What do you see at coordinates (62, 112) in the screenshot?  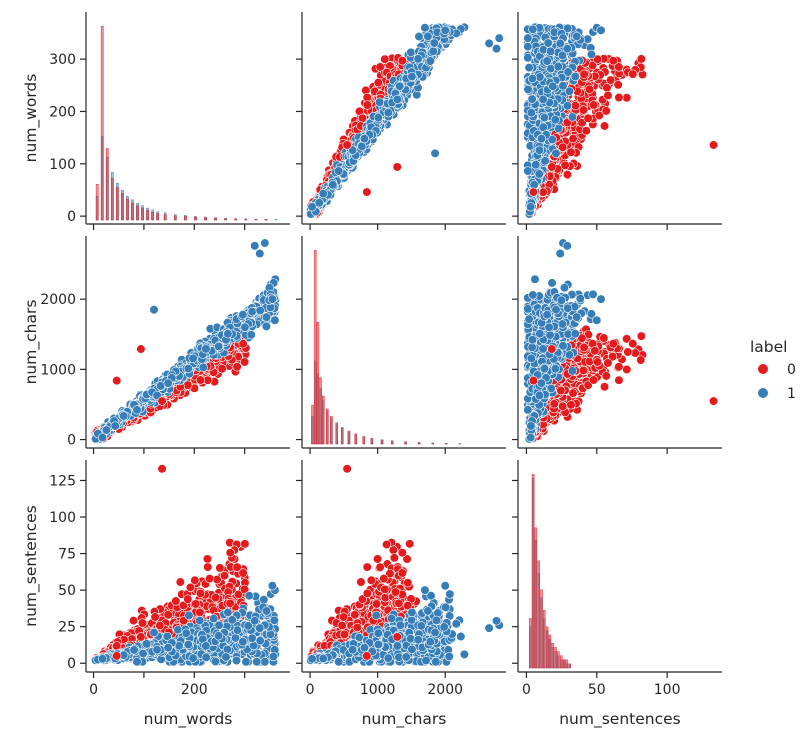 I see `y-tick-label: 200` at bounding box center [62, 112].